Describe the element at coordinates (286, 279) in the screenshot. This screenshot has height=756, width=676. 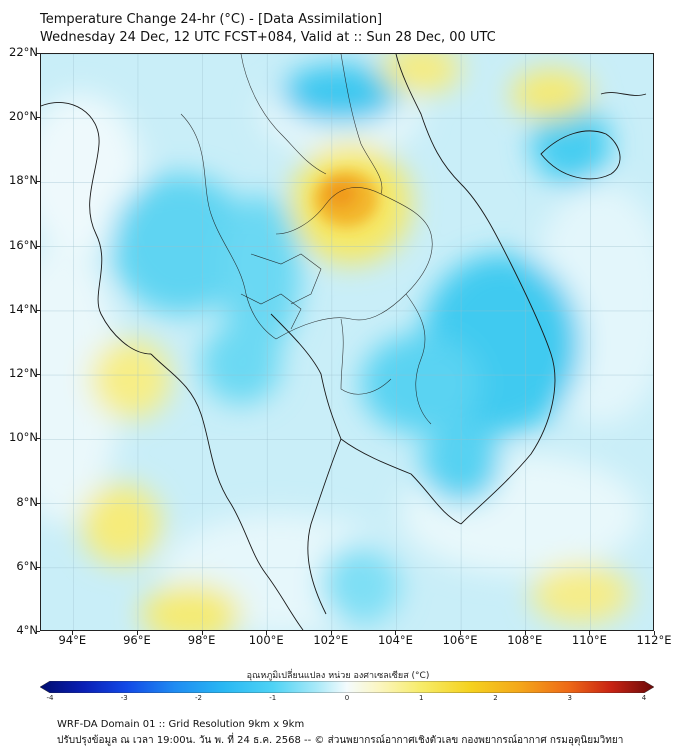
I see `province-lines` at that location.